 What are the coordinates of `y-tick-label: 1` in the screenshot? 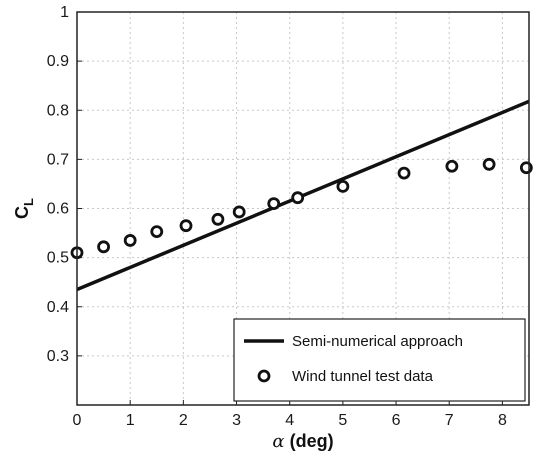 It's located at (64, 12).